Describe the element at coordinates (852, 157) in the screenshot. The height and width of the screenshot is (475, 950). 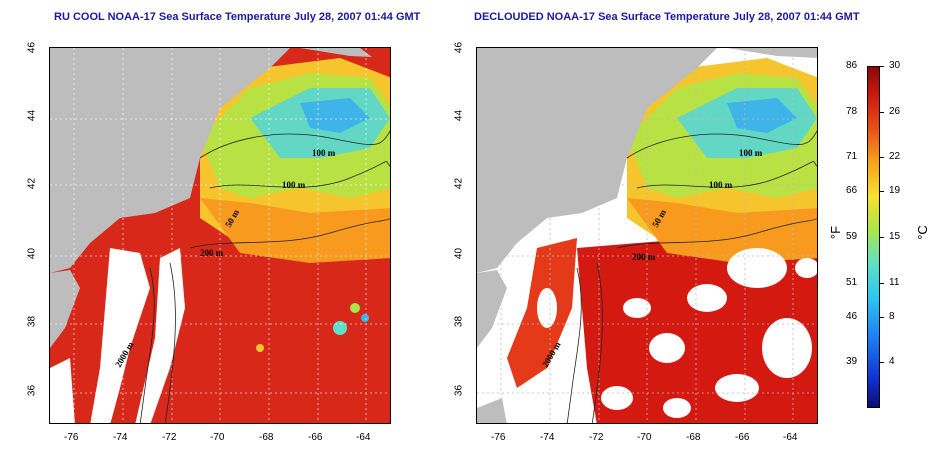
I see `fahrenheit-tick-label: 71` at that location.